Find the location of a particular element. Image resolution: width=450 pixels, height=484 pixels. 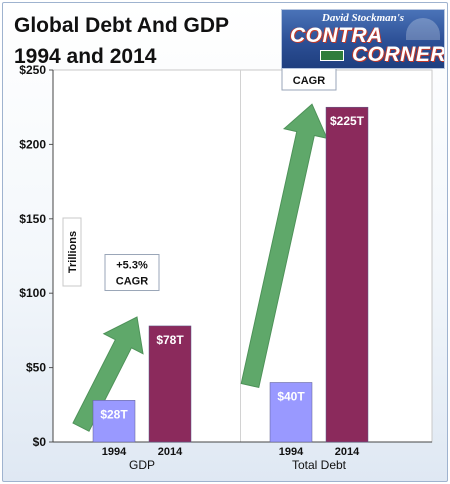

y-axis-label-box is located at coordinates (72, 252).